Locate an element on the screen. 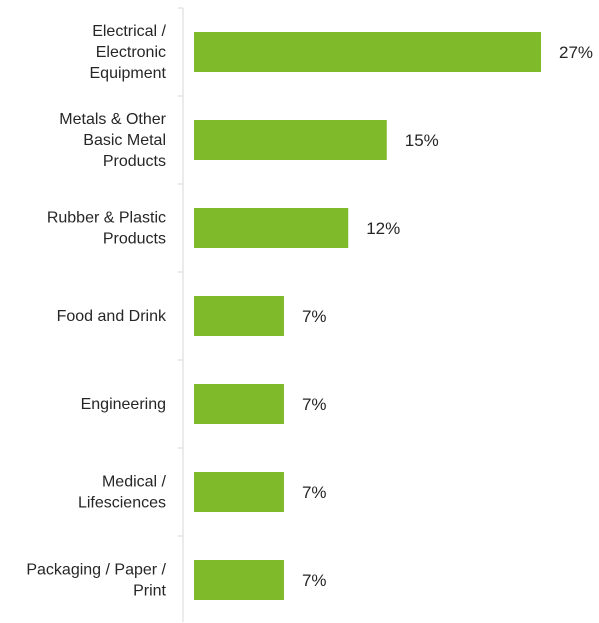 This screenshot has height=623, width=599. category-tick-label: Lifesciences is located at coordinates (122, 503).